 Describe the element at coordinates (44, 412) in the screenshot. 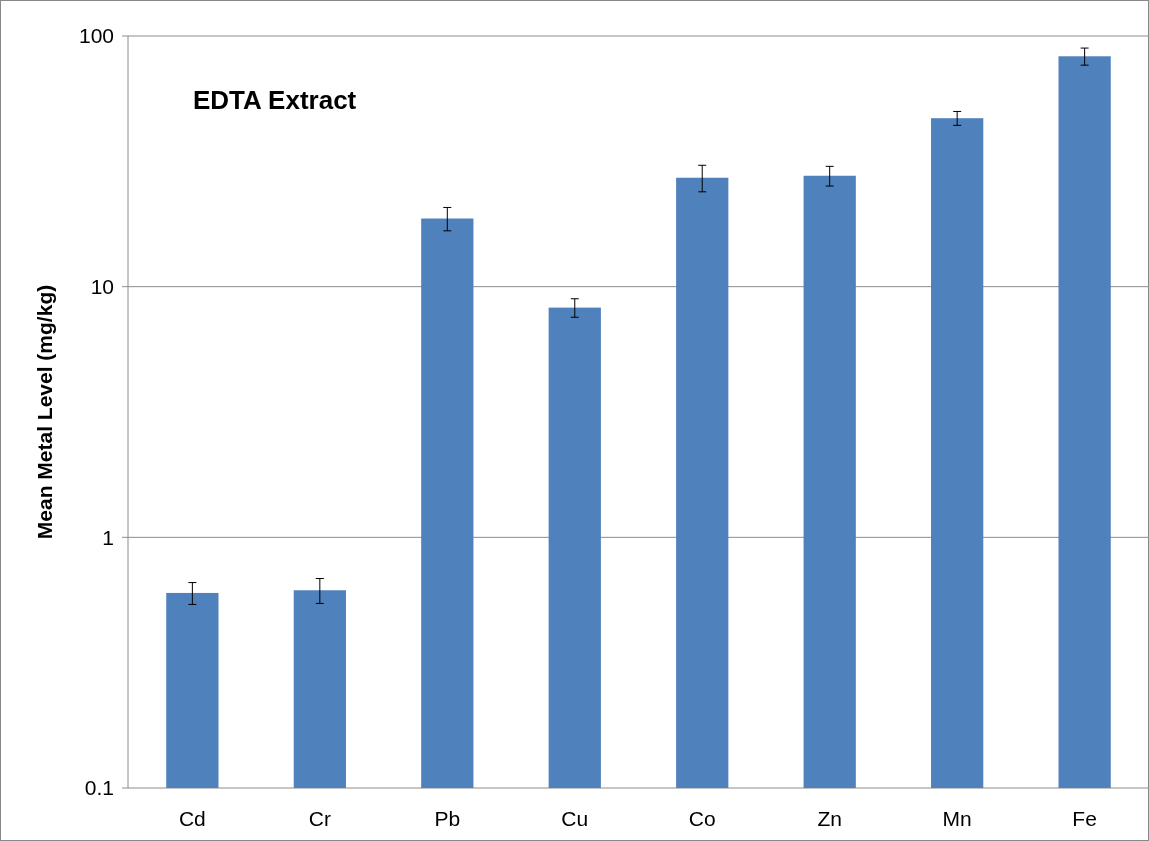

I see `y-axis-title: Mean Metal Level (mg/kg)` at that location.